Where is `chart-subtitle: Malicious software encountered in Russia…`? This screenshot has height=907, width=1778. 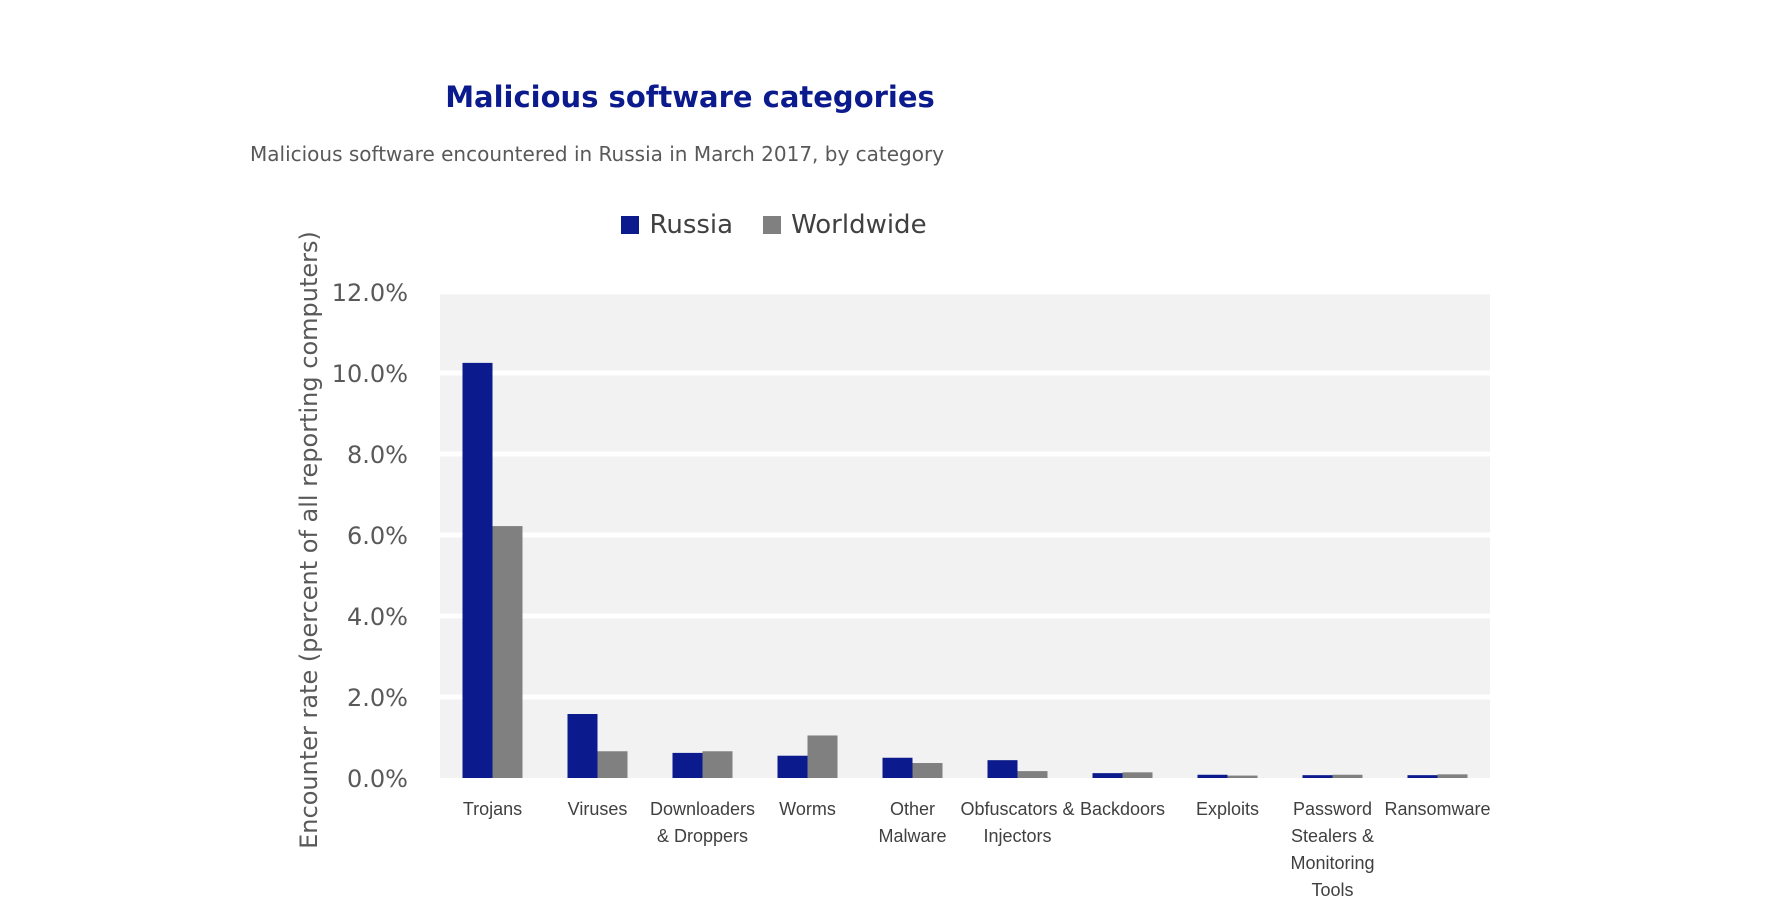
chart-subtitle: Malicious software encountered in Russia… is located at coordinates (597, 154).